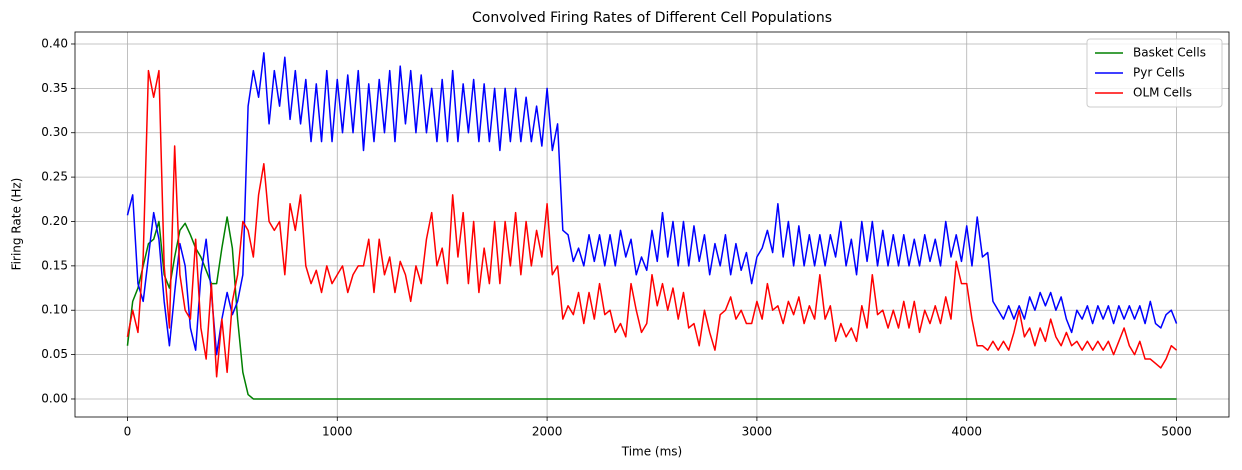  I want to click on y-tick-label: 0.00, so click(54, 398).